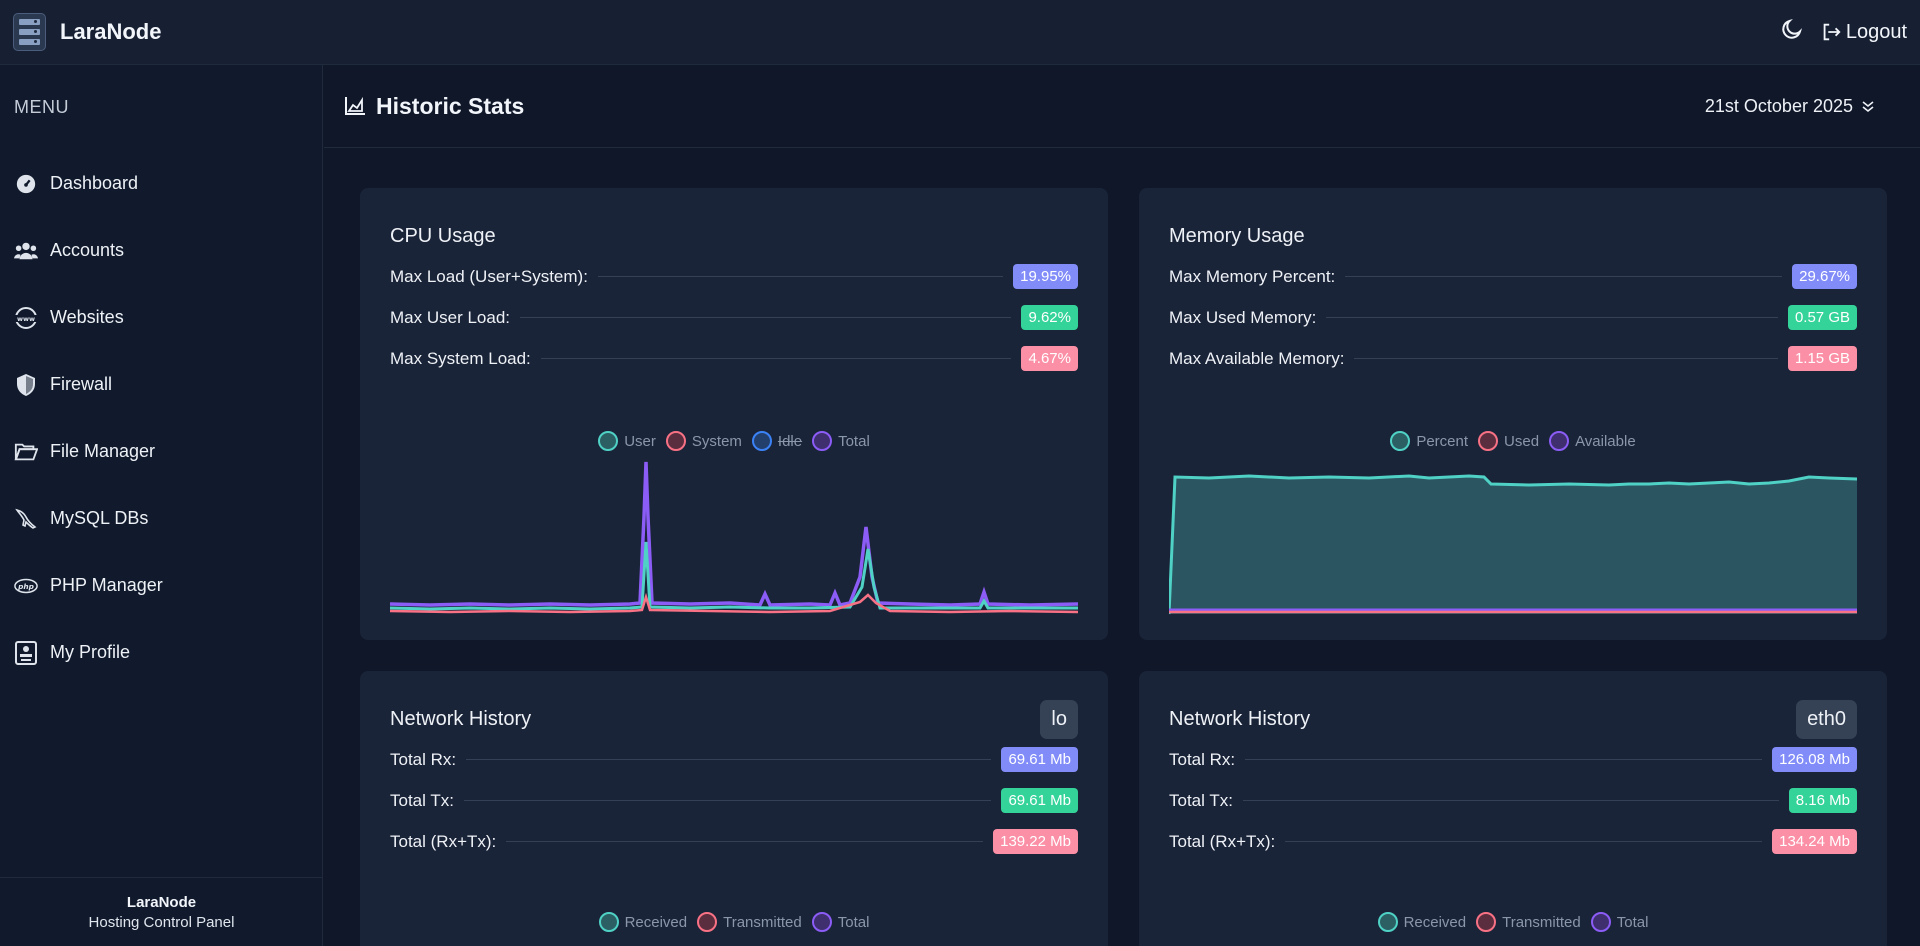  I want to click on sidebar-item-label: Firewall, so click(81, 384).